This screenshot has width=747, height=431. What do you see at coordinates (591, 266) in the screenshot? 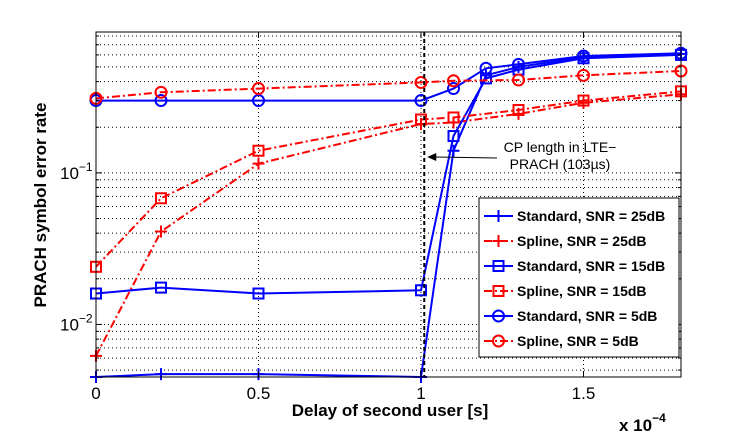
I see `legend-label: Standard, SNR = 15dB` at bounding box center [591, 266].